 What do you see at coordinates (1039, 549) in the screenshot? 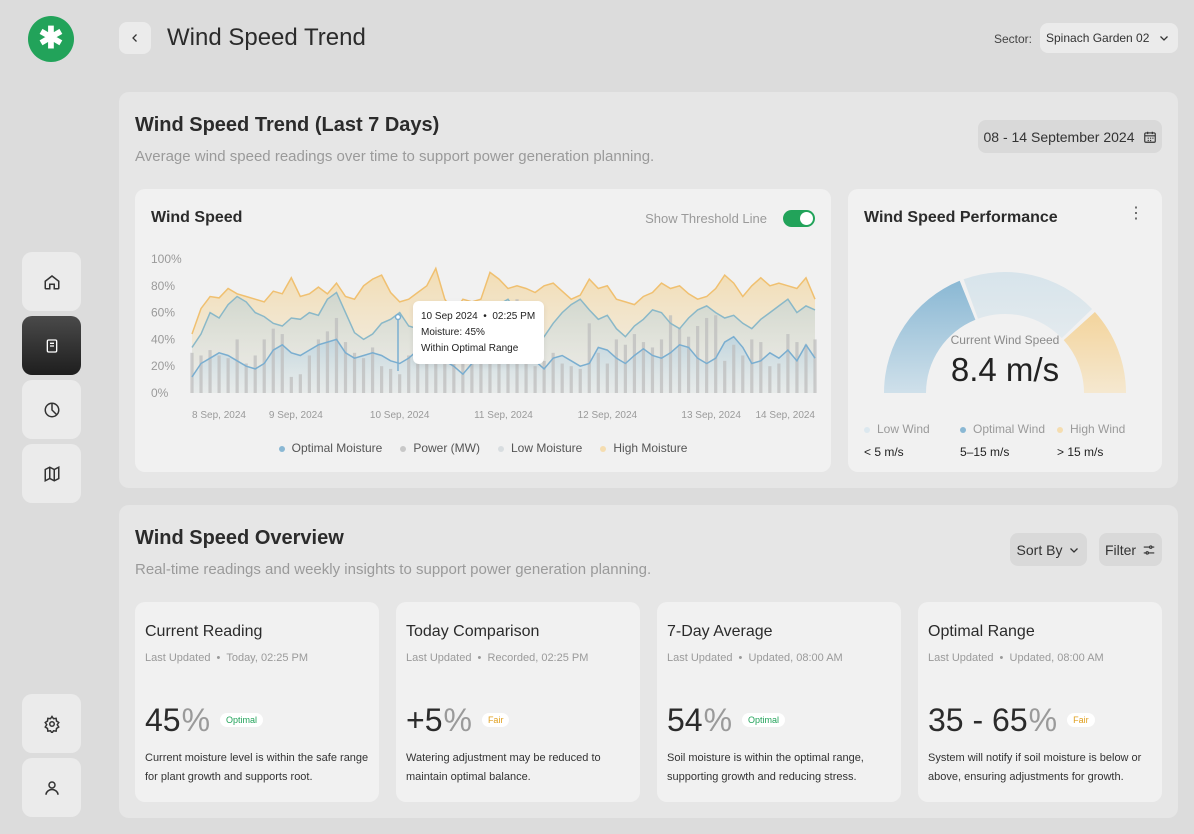
I see `sort-label: Sort By` at bounding box center [1039, 549].